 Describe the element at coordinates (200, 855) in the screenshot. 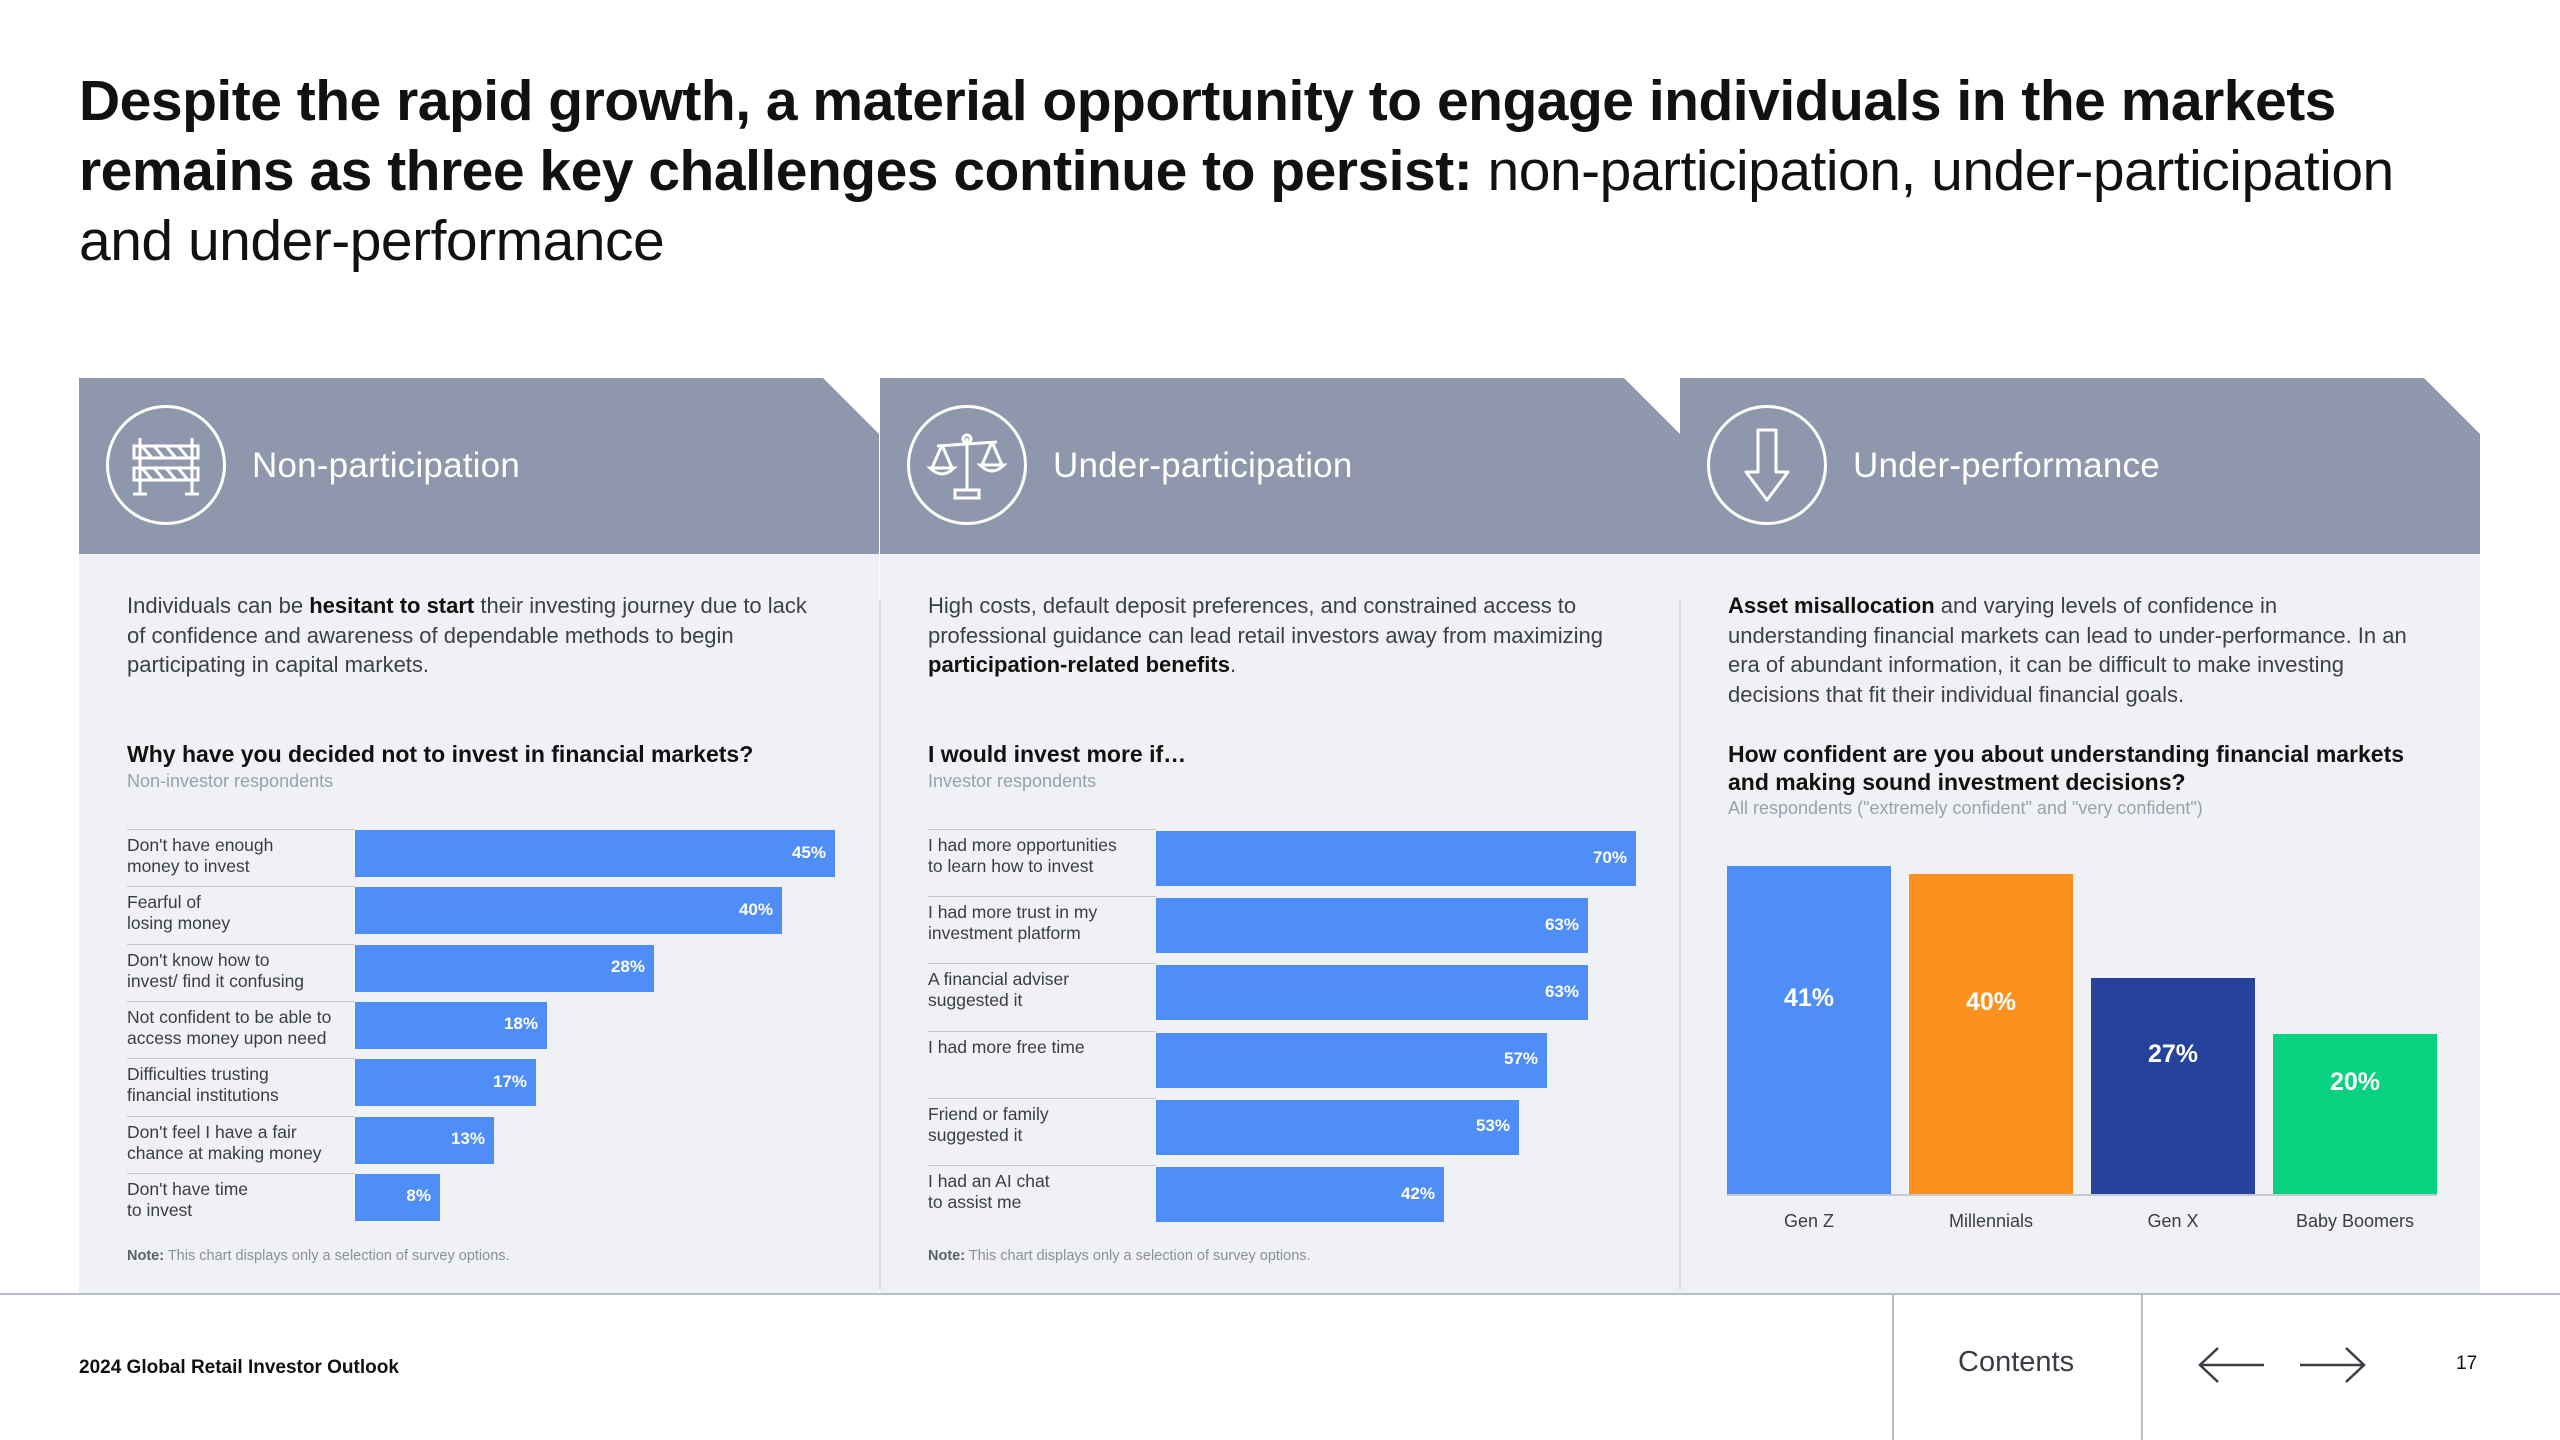

I see `bar-category-label: Don't have enough money to invest` at that location.